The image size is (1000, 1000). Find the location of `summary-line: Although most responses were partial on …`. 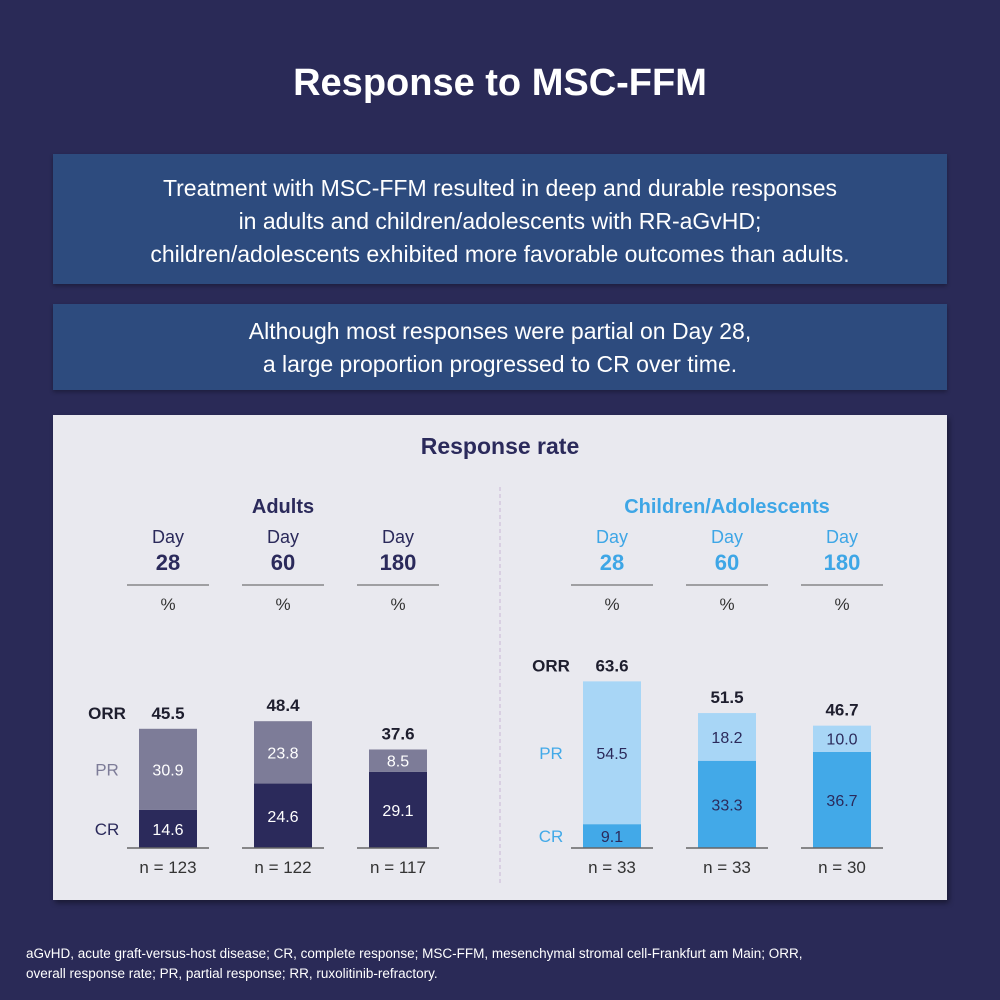

summary-line: Although most responses were partial on … is located at coordinates (500, 331).